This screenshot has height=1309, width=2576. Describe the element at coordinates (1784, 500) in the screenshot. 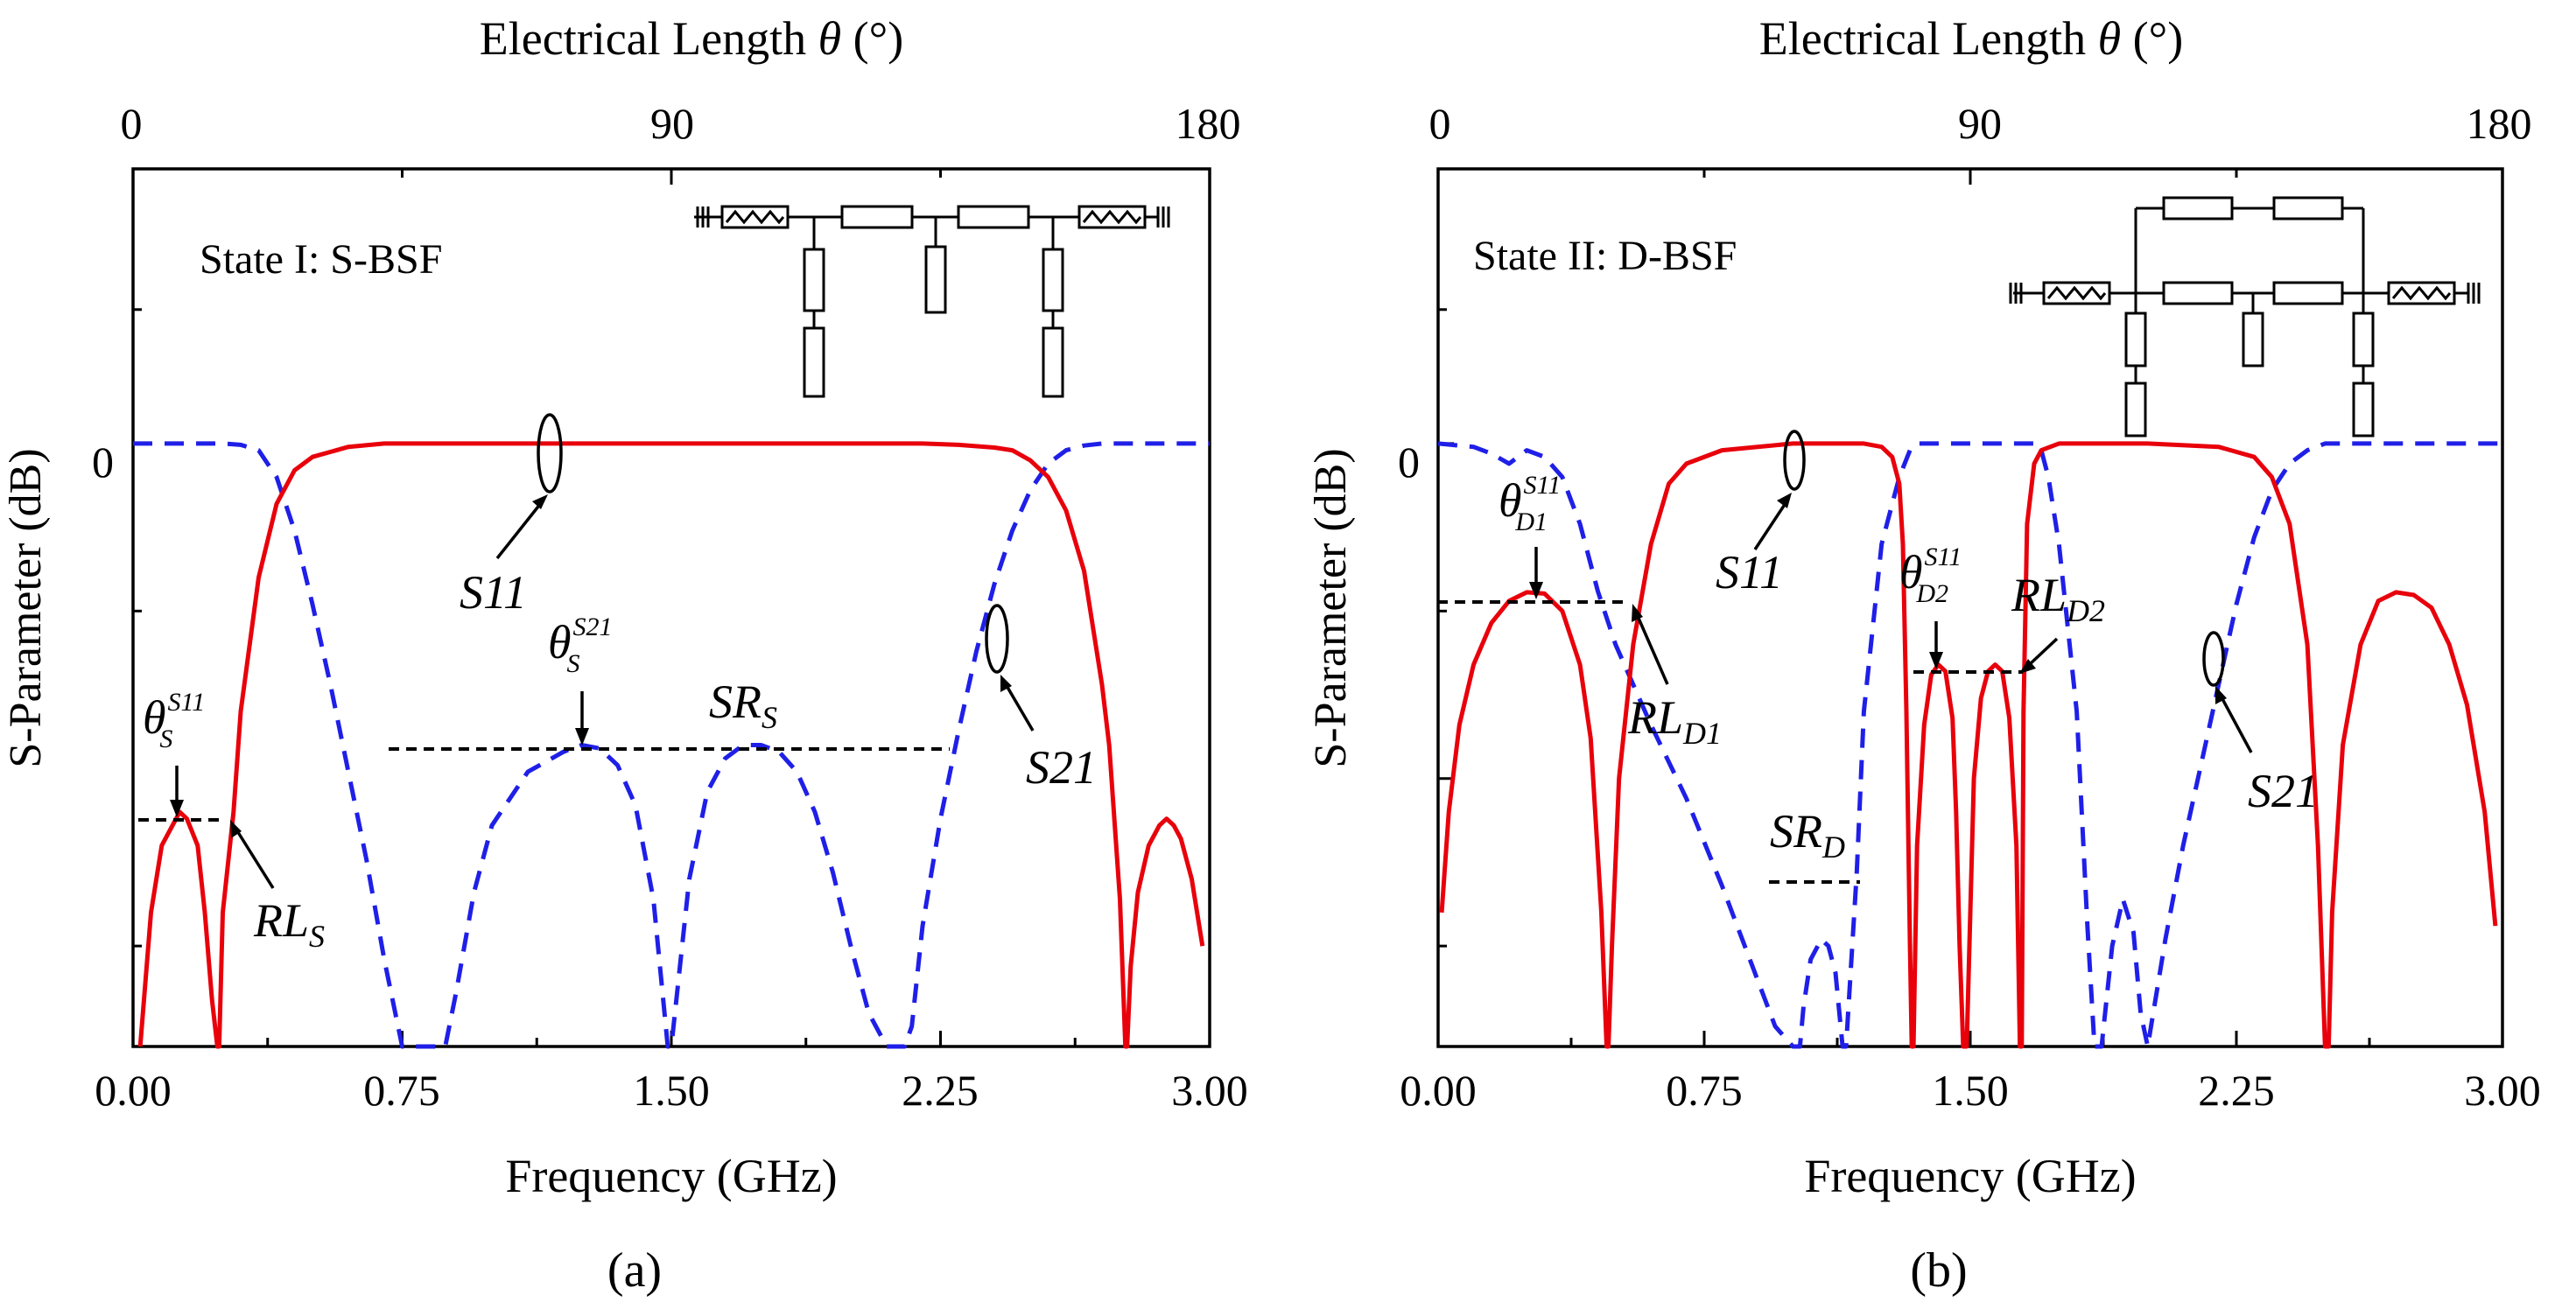

I see `s11-arrowhead-b` at that location.